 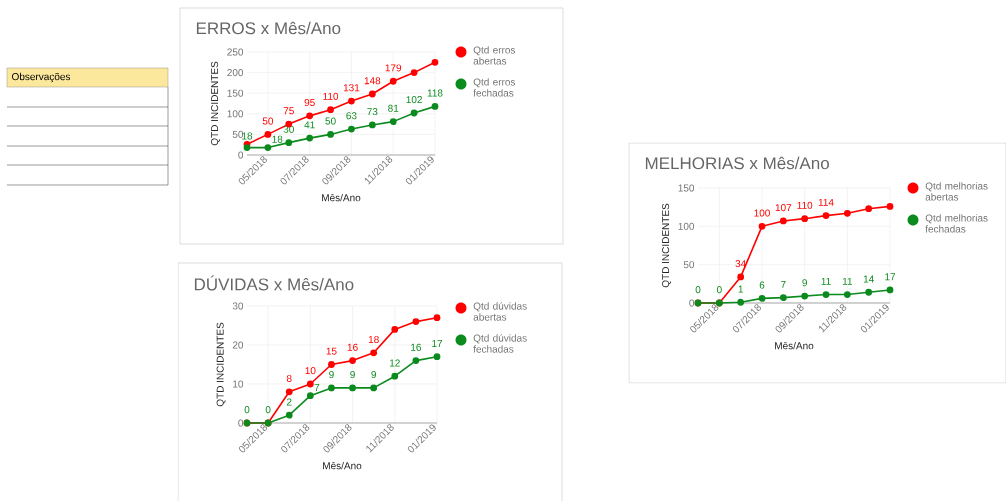 I want to click on y-tick-label: 30, so click(x=238, y=306).